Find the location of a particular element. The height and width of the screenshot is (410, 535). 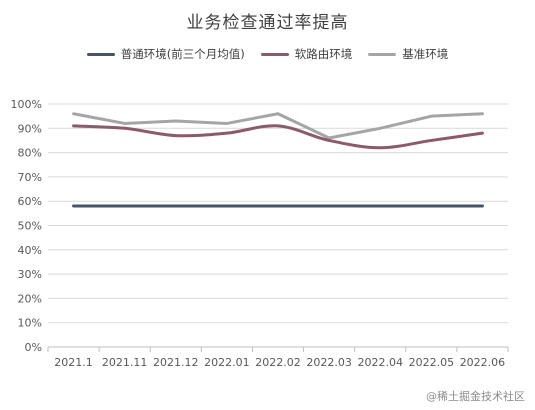

y-tick-label: 100% is located at coordinates (26, 104).